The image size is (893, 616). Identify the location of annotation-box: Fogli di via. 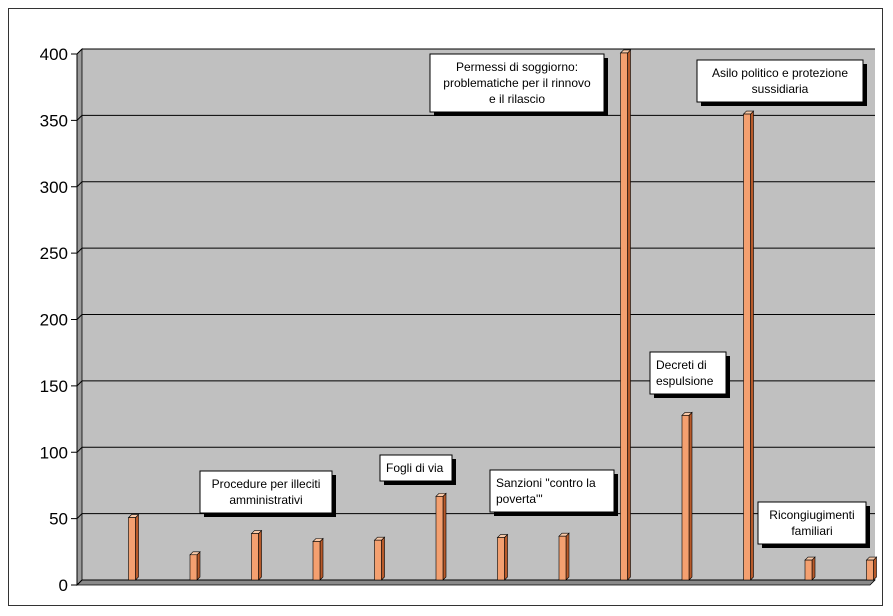
(417, 469).